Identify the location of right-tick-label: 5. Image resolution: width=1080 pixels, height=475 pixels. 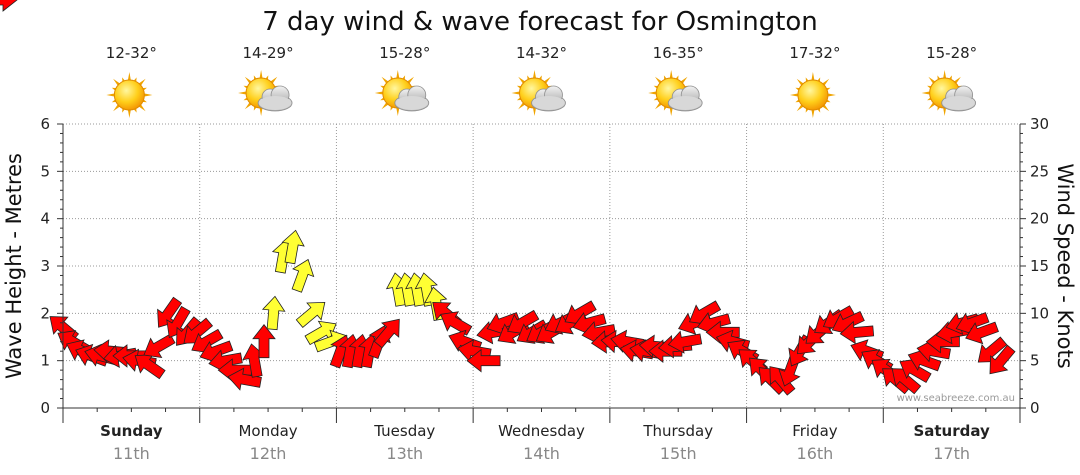
(1035, 361).